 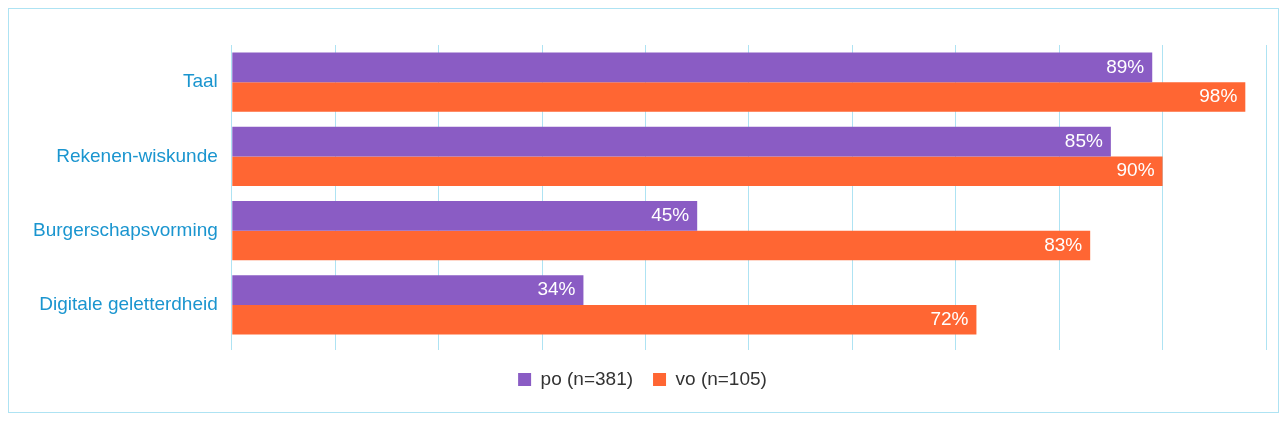 What do you see at coordinates (125, 229) in the screenshot?
I see `y-tick-label: Burgerschapsvorming` at bounding box center [125, 229].